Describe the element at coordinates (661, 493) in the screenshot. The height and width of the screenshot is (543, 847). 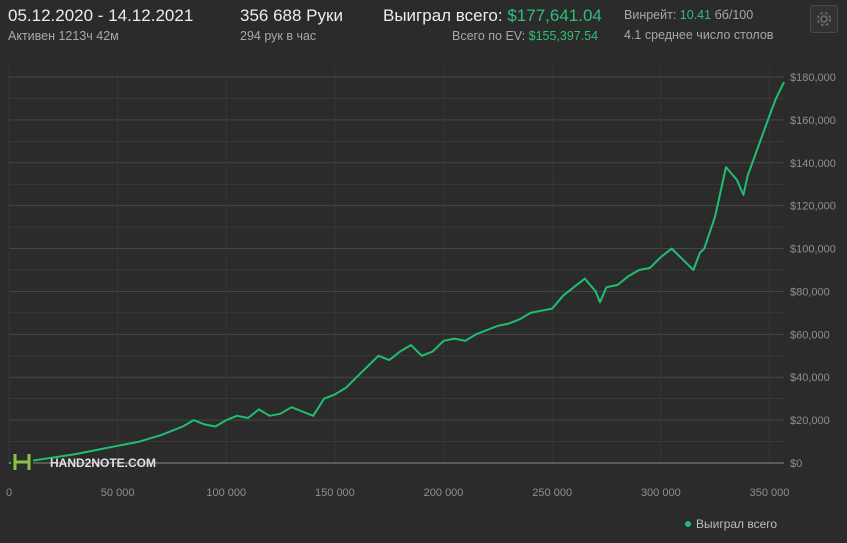
I see `x-tick-label: 300 000` at that location.